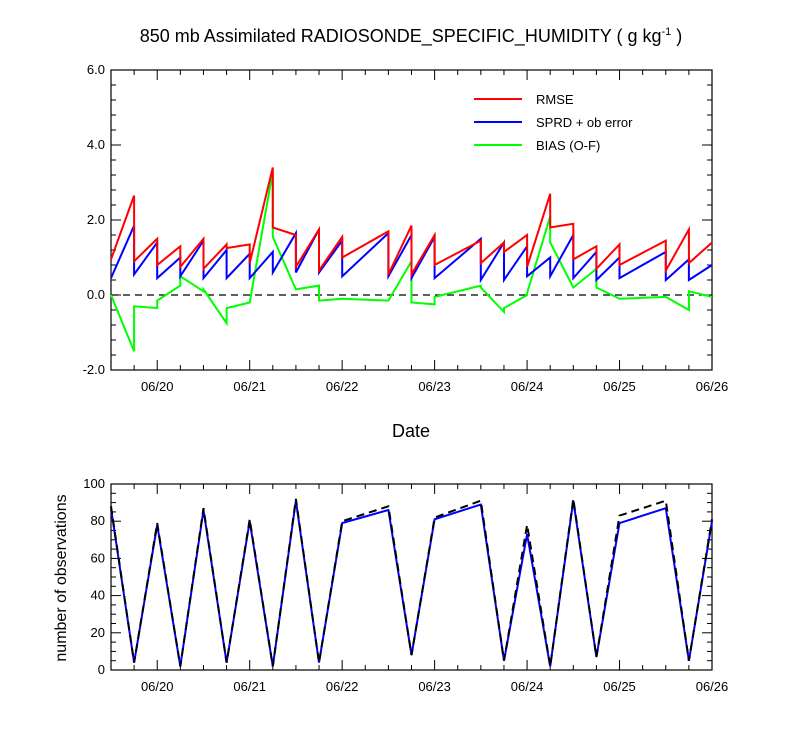 This screenshot has height=750, width=800. Describe the element at coordinates (96, 69) in the screenshot. I see `top-y-tick-label: 6.0` at that location.